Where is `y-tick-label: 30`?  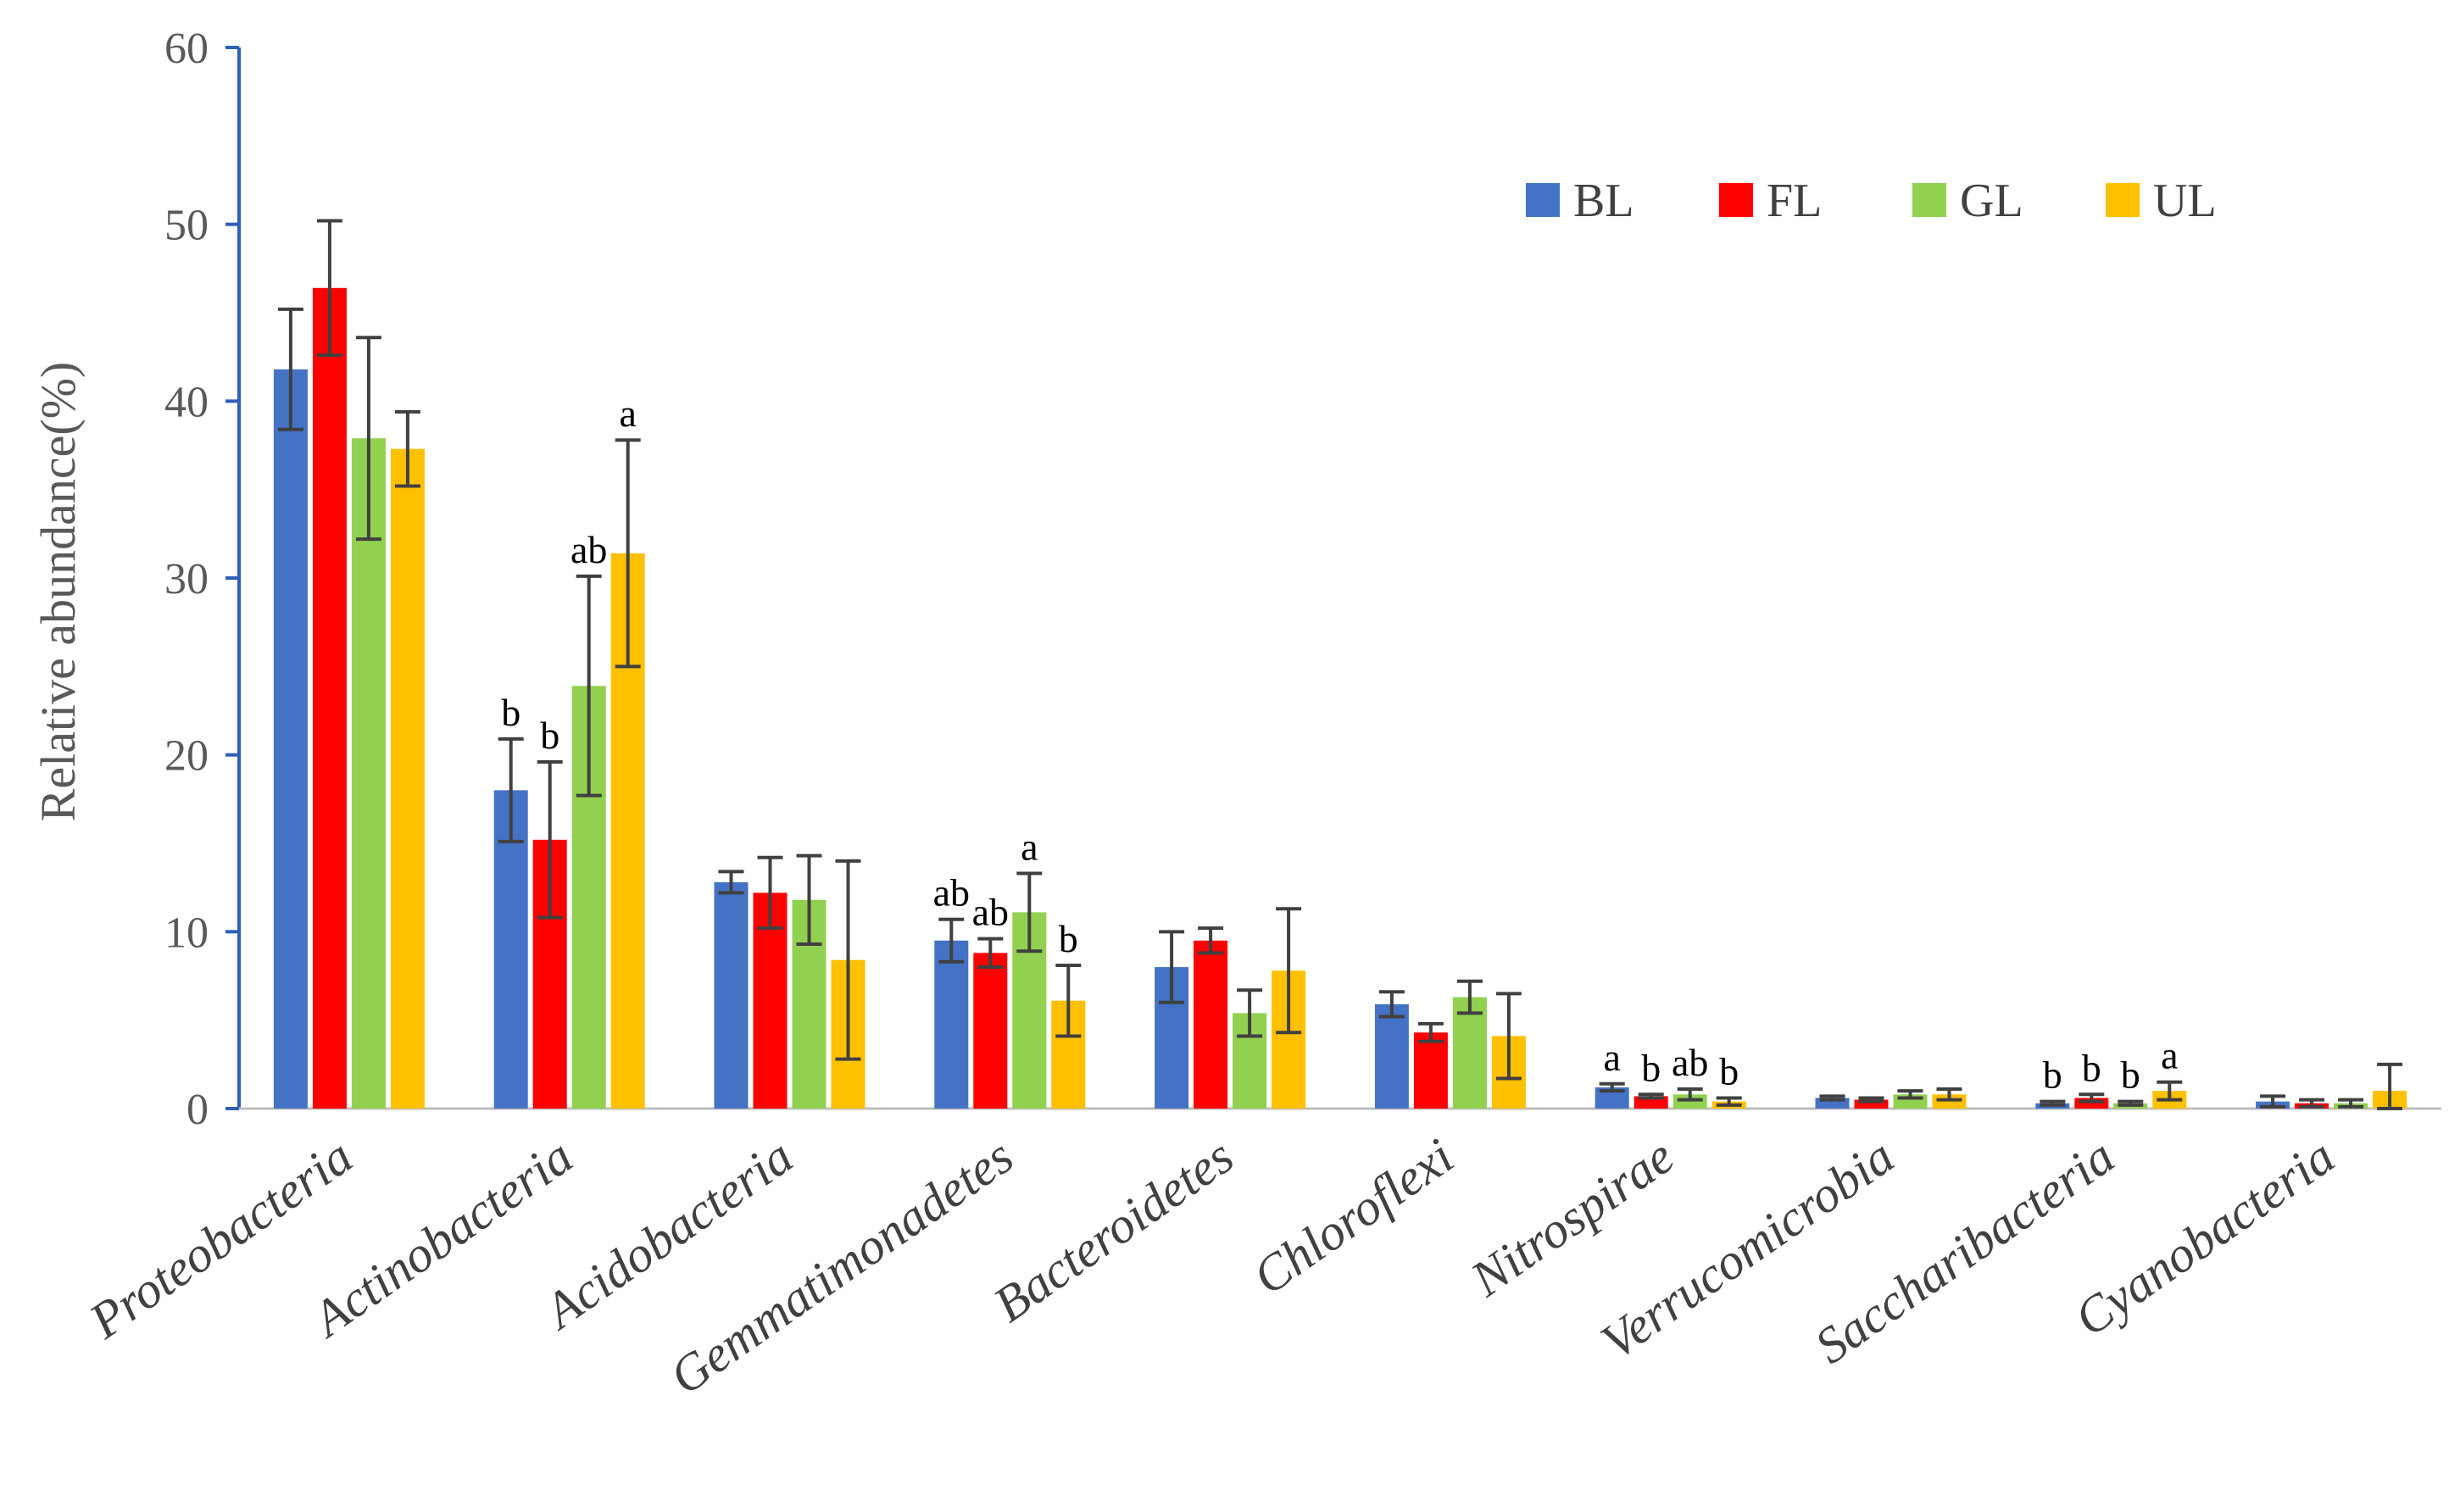 y-tick-label: 30 is located at coordinates (186, 579).